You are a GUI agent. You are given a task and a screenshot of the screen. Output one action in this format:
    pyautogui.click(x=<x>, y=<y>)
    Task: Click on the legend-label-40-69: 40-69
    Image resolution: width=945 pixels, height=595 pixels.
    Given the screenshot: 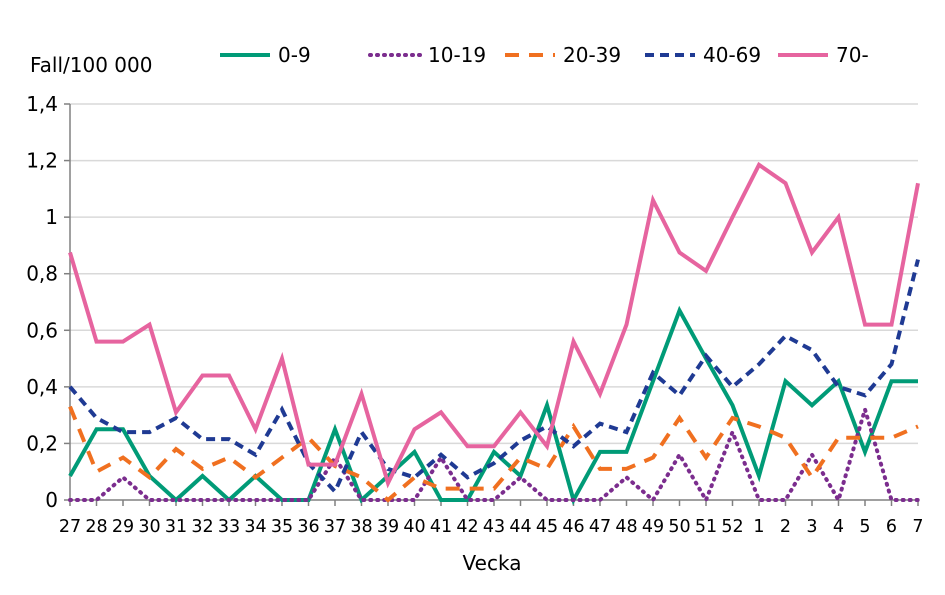 What is the action you would take?
    pyautogui.click(x=732, y=55)
    